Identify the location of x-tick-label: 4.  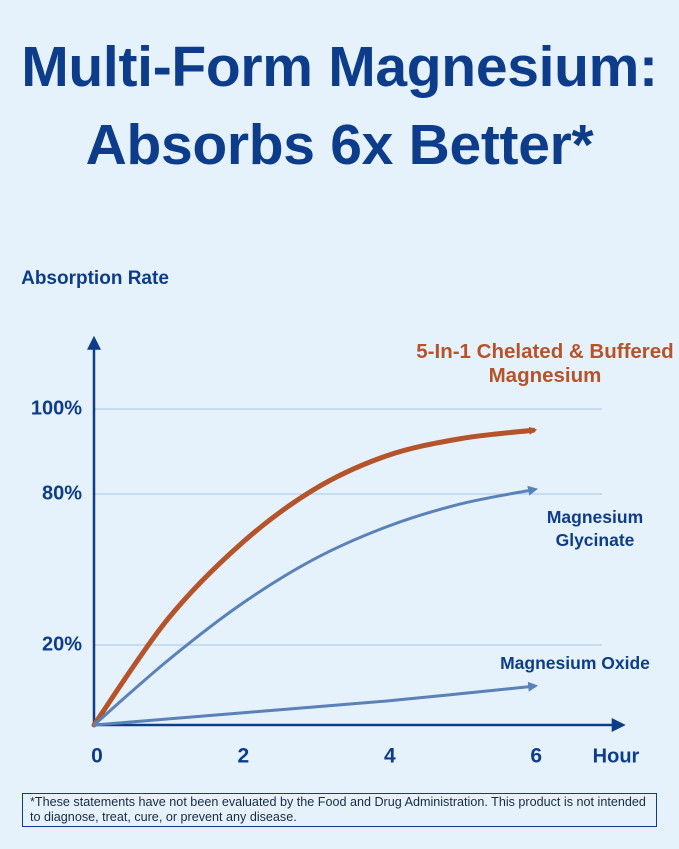
(390, 756).